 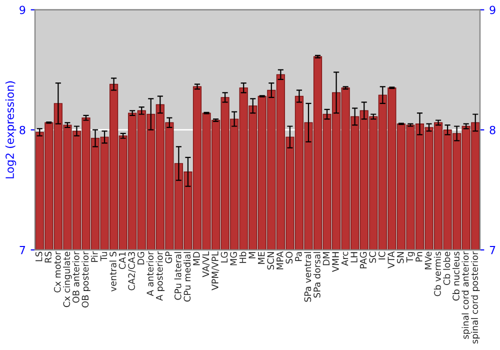 I want to click on x-tick-label: SC, so click(x=372, y=257).